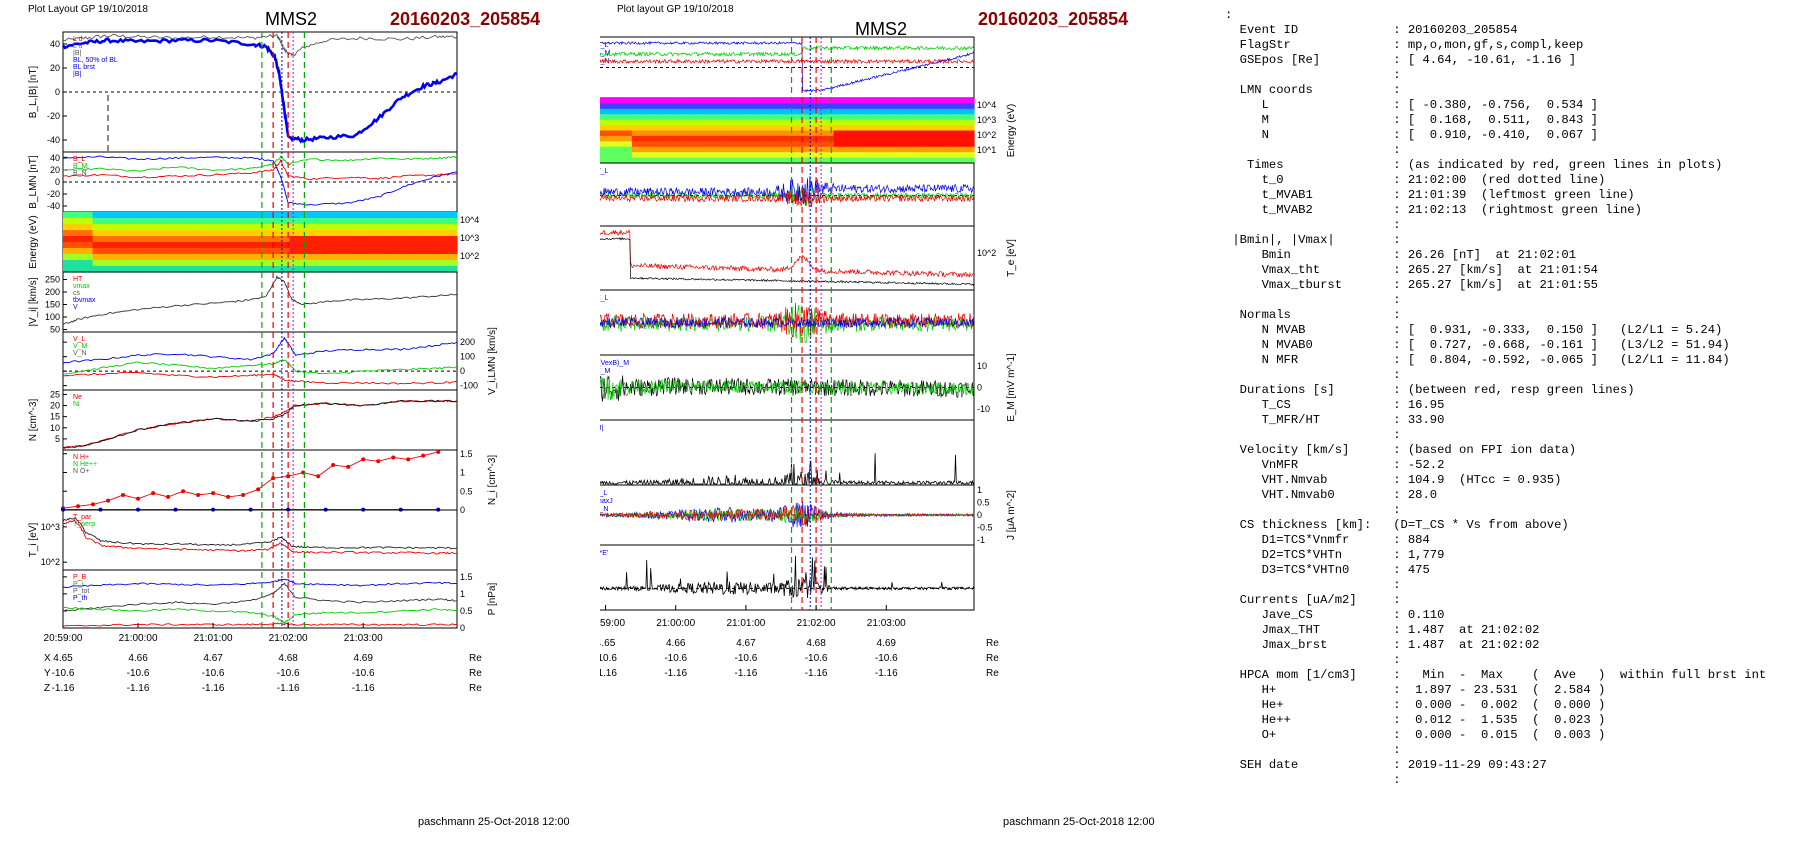 The height and width of the screenshot is (841, 1804). Describe the element at coordinates (79, 159) in the screenshot. I see `left-legend-entry: B_L` at that location.